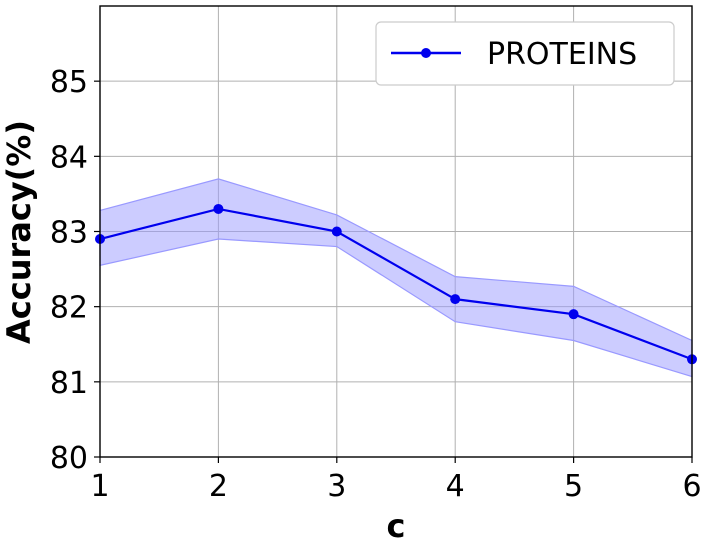 The image size is (702, 540). I want to click on y-tick-label: 83, so click(69, 233).